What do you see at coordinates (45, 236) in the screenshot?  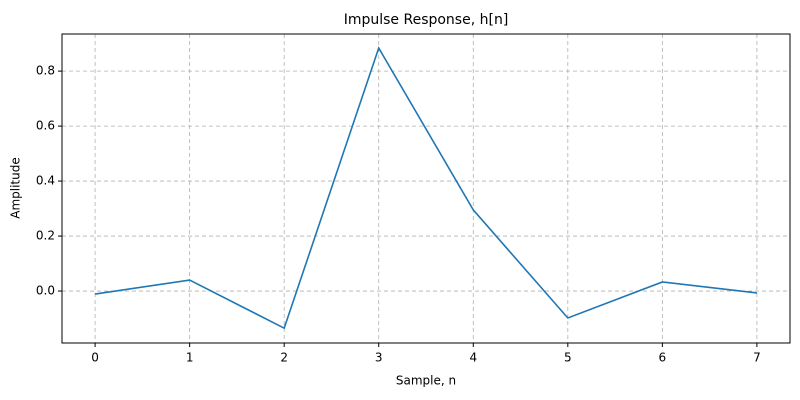 I see `y-tick-label: 0.2` at bounding box center [45, 236].